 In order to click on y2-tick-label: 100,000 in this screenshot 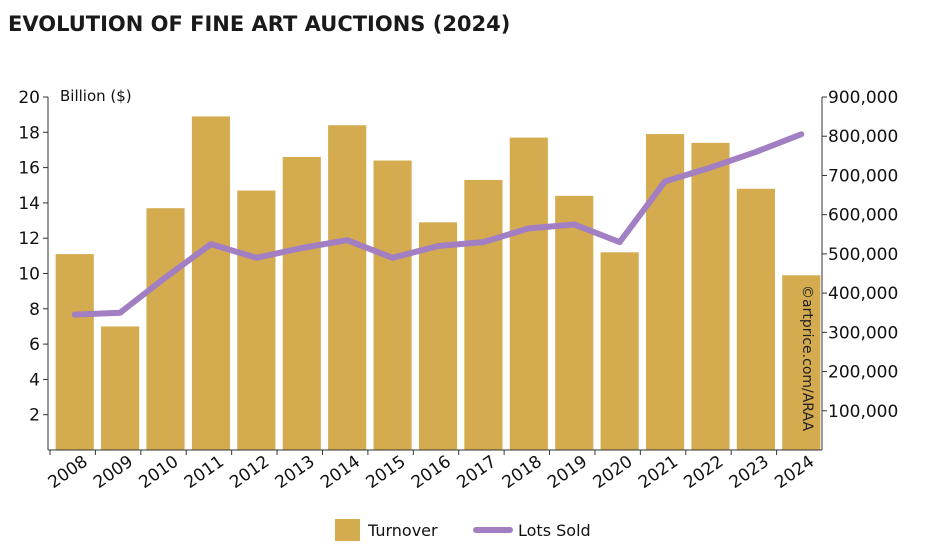, I will do `click(863, 412)`.